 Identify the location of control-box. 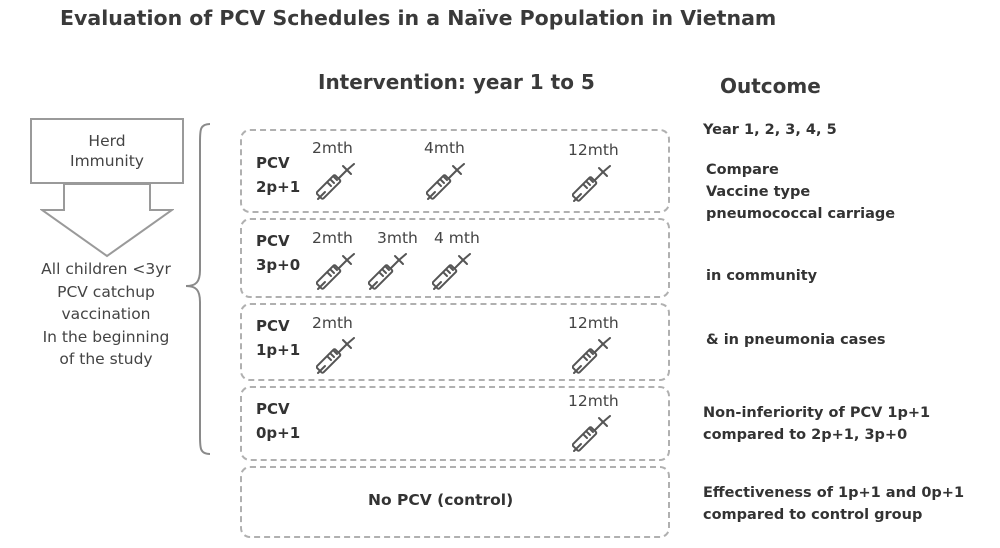
(455, 502).